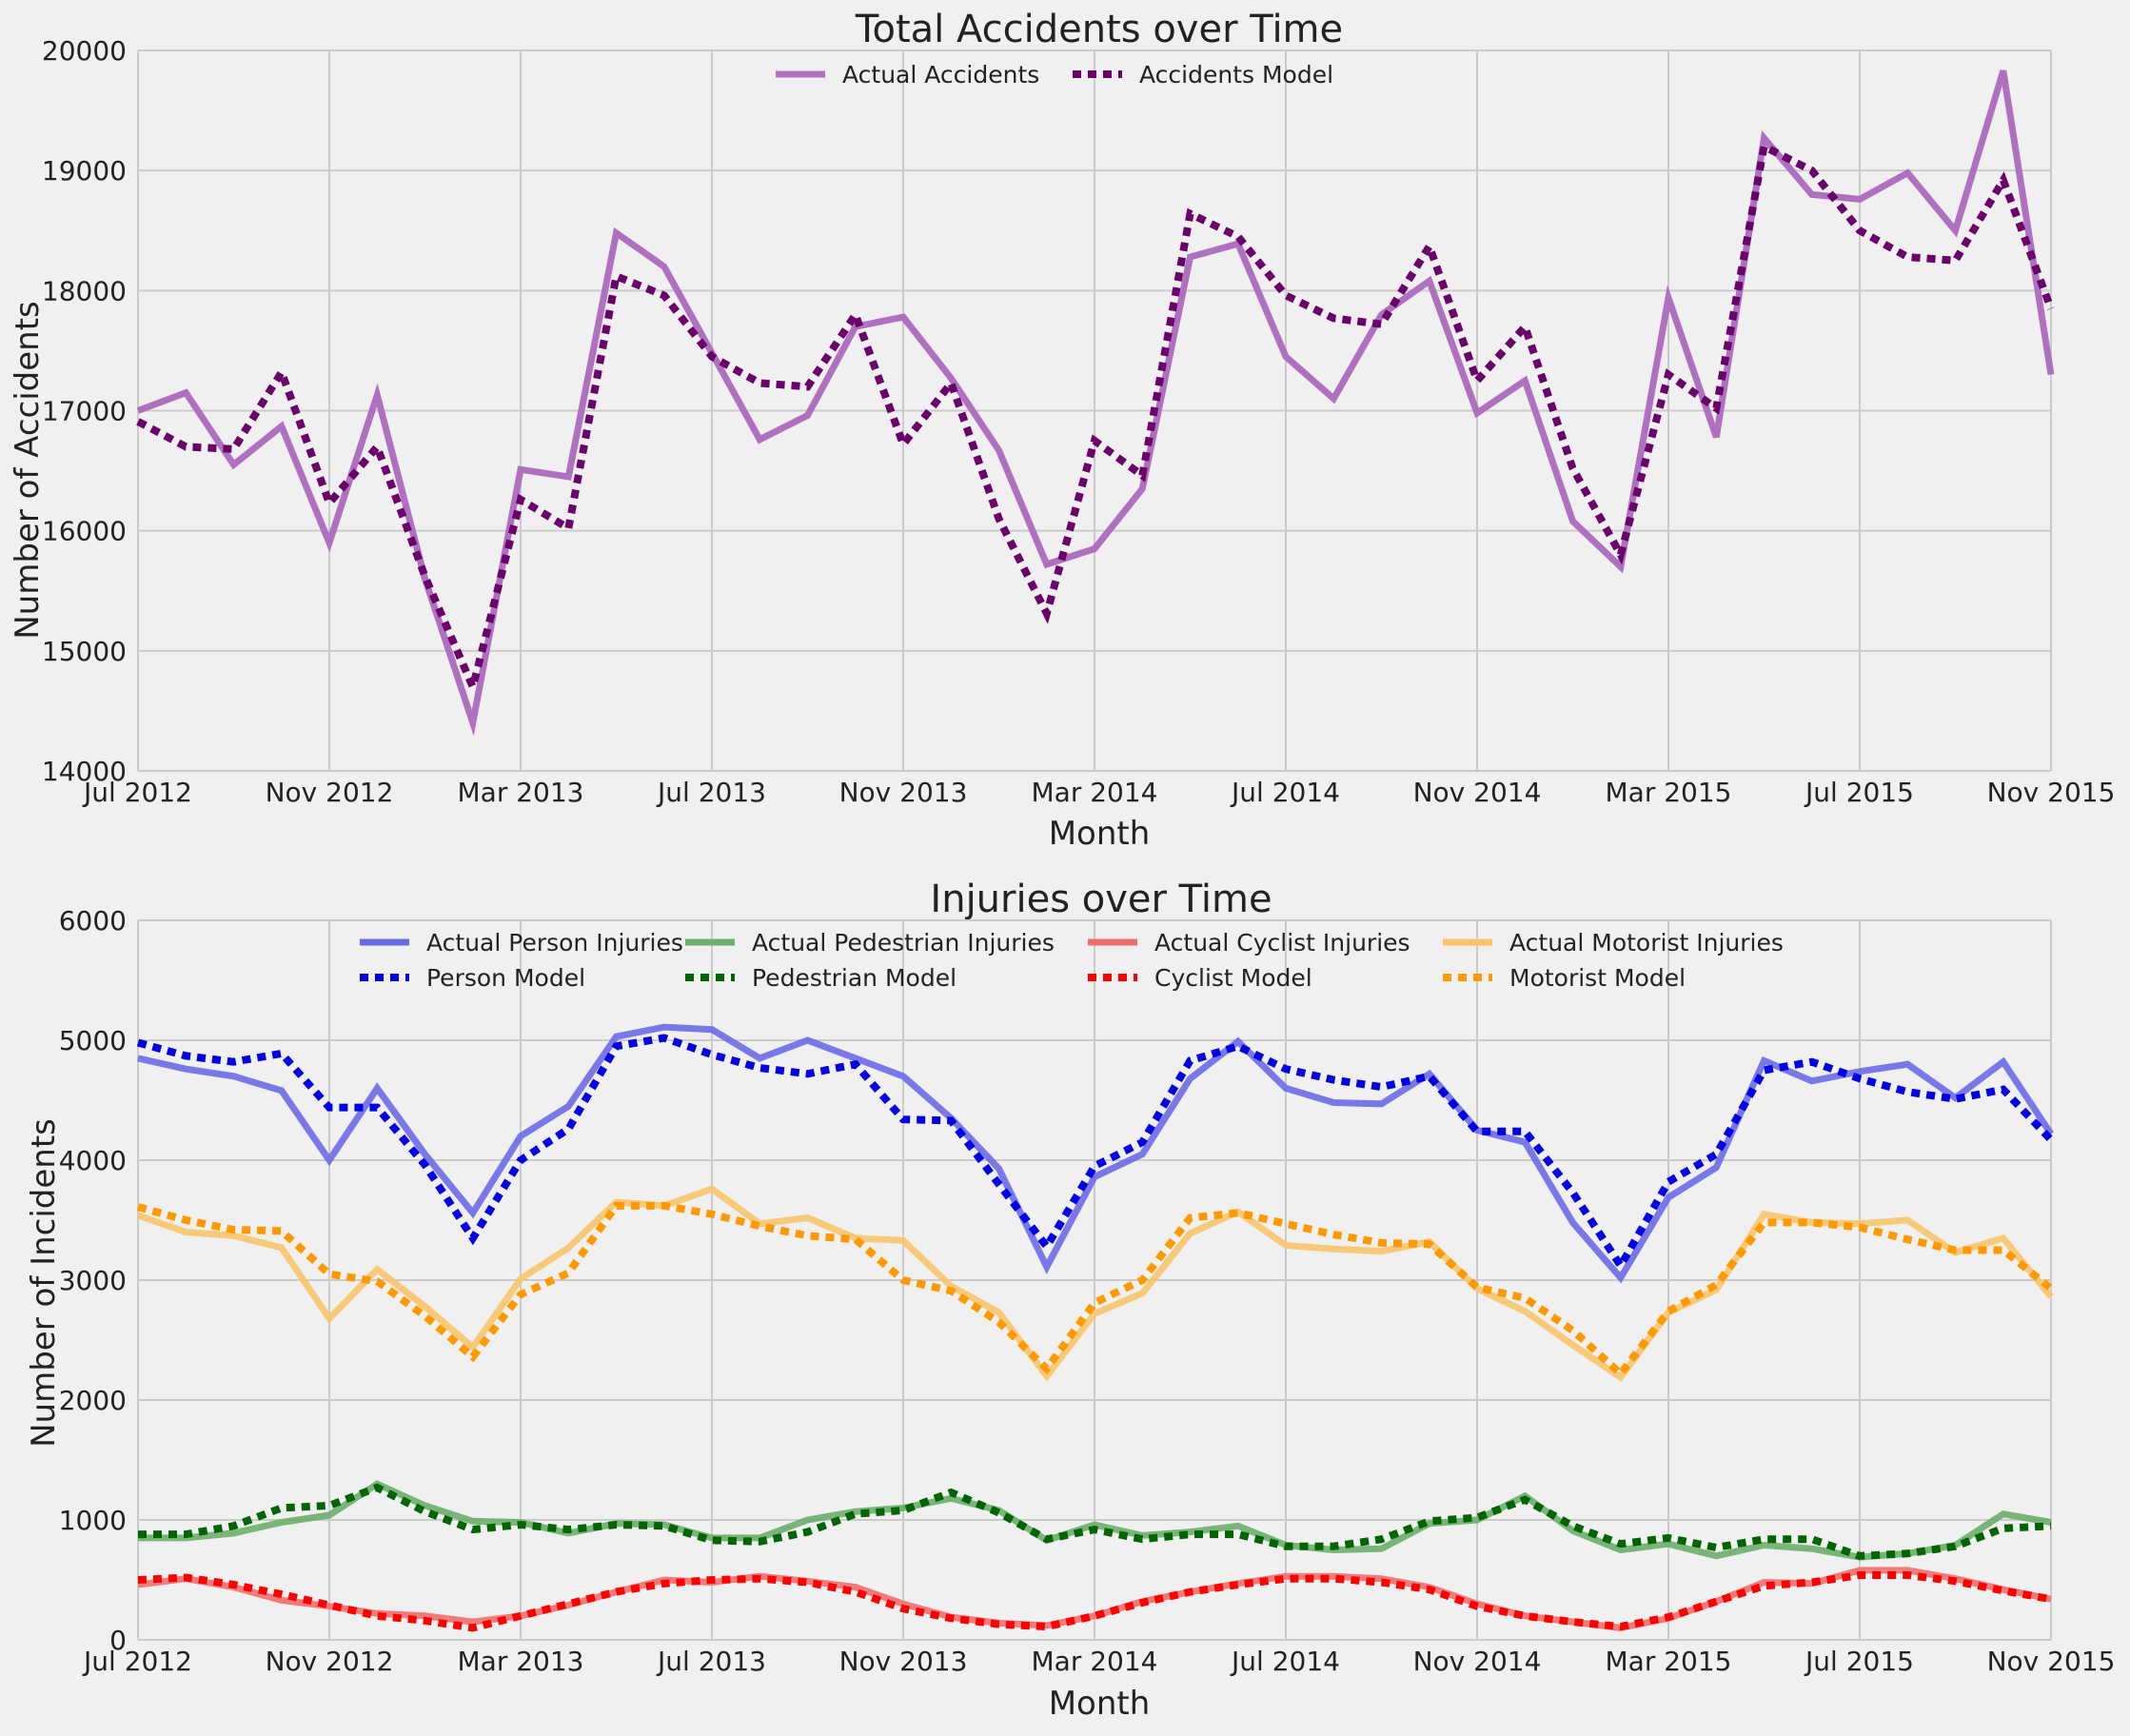 This screenshot has height=1736, width=2130. What do you see at coordinates (93, 921) in the screenshot?
I see `y-tick-label: 6000` at bounding box center [93, 921].